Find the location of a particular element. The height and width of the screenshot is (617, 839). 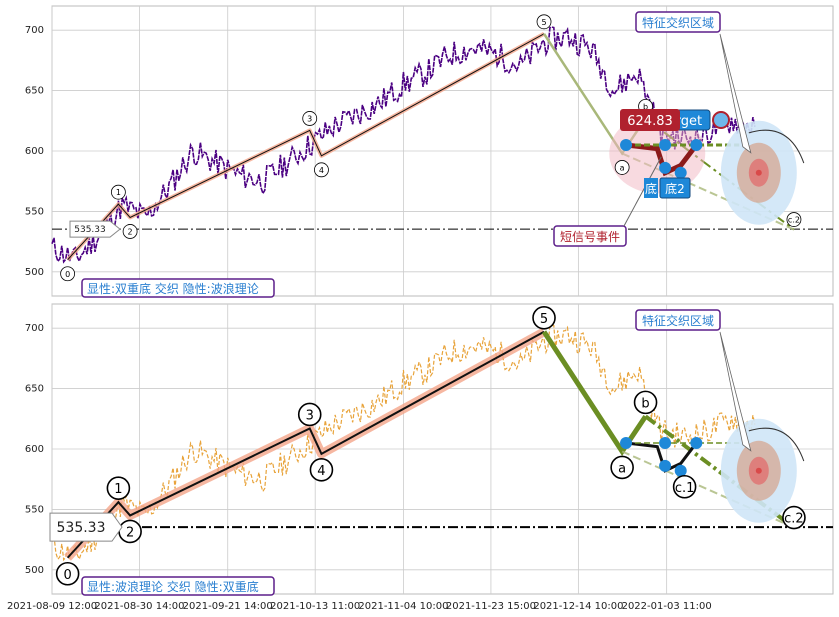

legend-text: 显性:双重底 交织 隐性:波浪理论 is located at coordinates (173, 288).